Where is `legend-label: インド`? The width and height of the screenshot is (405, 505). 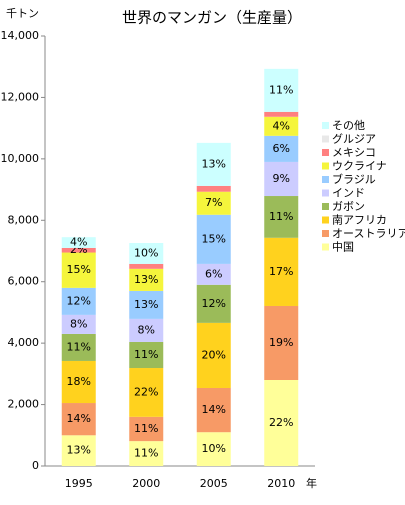
legend-label: インド is located at coordinates (348, 193).